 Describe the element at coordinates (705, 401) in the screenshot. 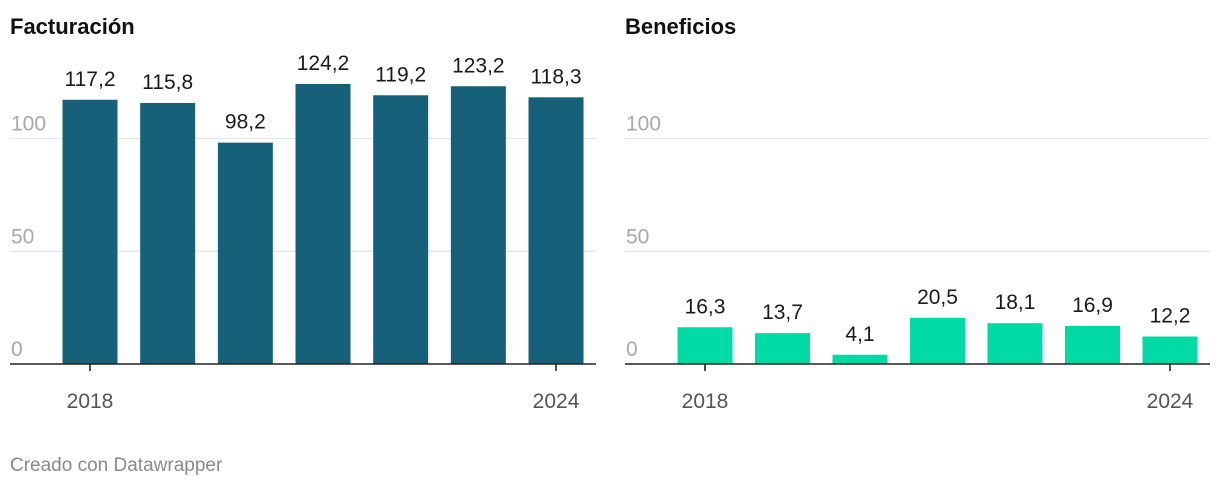

I see `x-tick-label-1-2018: 2018` at that location.